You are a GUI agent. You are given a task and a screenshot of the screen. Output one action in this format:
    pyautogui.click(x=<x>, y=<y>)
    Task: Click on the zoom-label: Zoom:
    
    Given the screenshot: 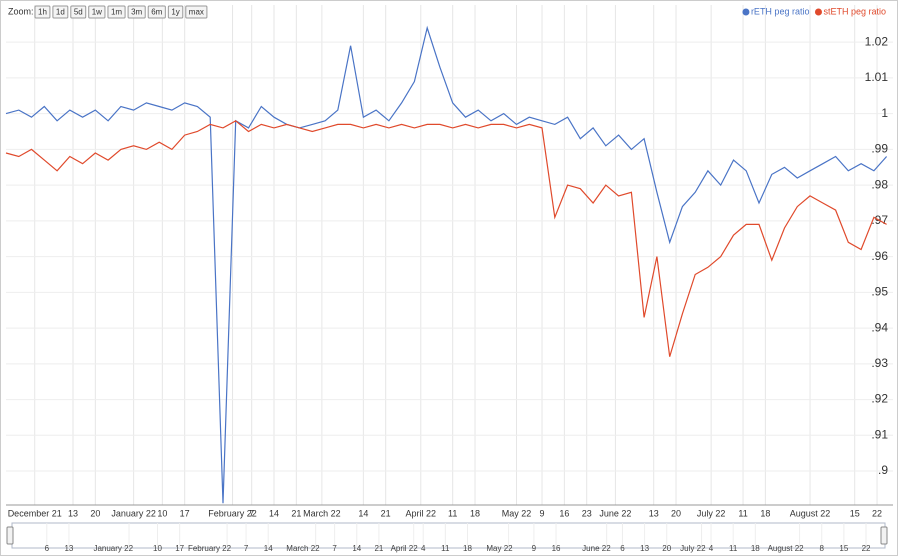 What is the action you would take?
    pyautogui.click(x=21, y=11)
    